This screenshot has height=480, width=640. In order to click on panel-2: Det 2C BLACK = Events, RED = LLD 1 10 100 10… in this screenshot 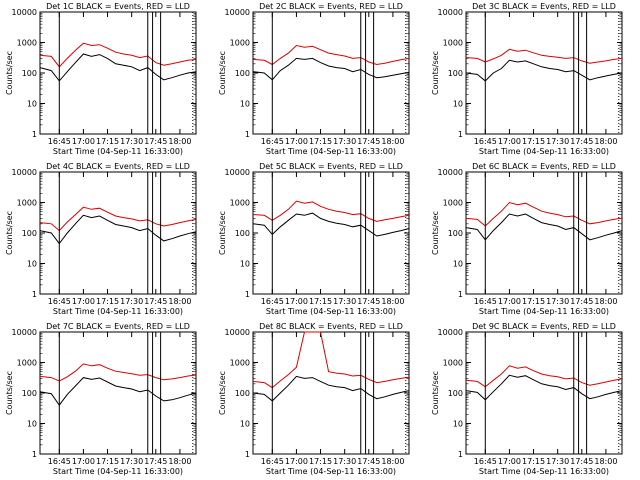, I will do `click(314, 79)`.